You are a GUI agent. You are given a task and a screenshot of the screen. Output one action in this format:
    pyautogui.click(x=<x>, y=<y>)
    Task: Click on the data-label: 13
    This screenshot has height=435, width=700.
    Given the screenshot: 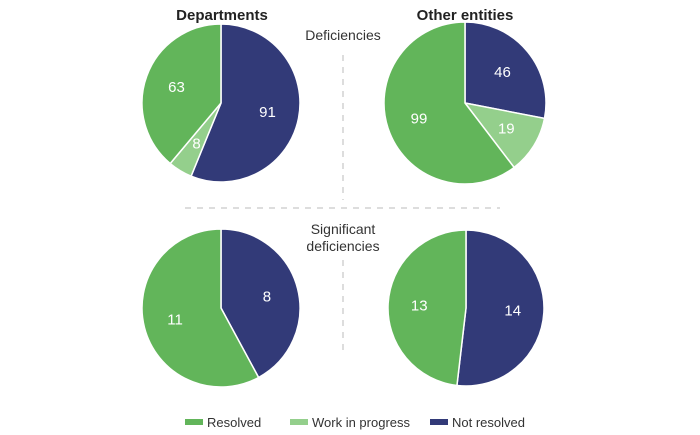 What is the action you would take?
    pyautogui.click(x=419, y=305)
    